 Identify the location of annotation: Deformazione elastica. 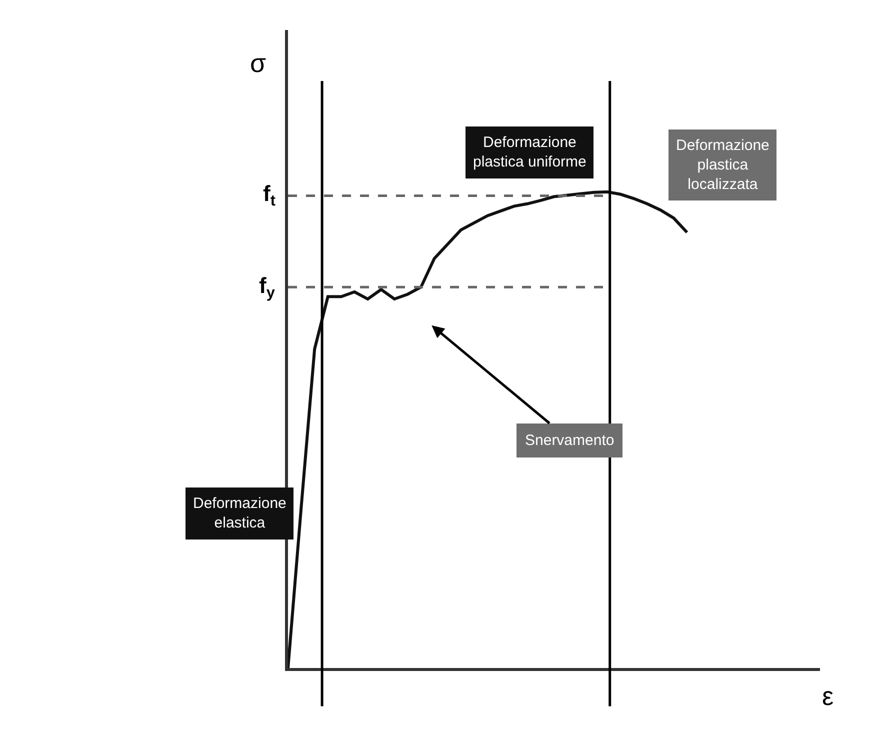
(239, 513).